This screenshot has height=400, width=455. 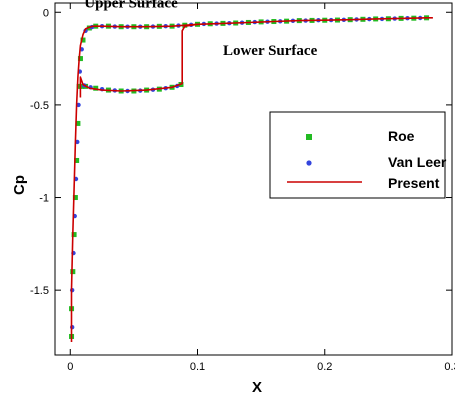 I want to click on x-tick-label: 0.3, so click(x=449, y=367).